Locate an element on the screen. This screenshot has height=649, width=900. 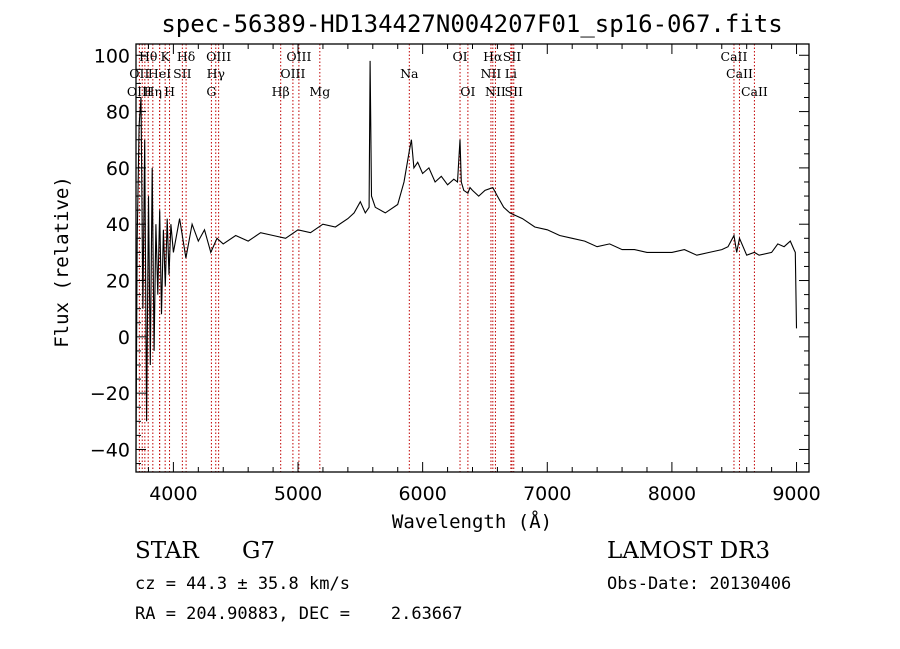
y-axis-label: Flux (relative) is located at coordinates (62, 262).